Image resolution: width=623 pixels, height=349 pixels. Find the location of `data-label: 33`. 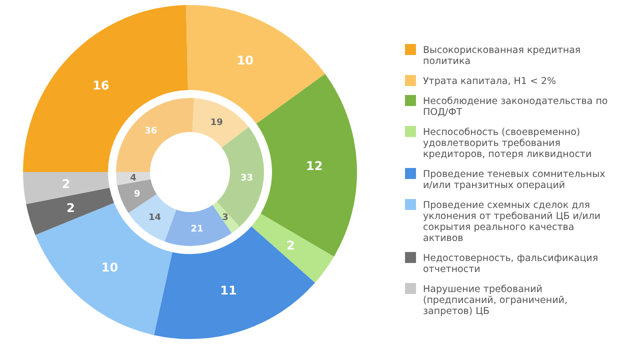

data-label: 33 is located at coordinates (247, 178).